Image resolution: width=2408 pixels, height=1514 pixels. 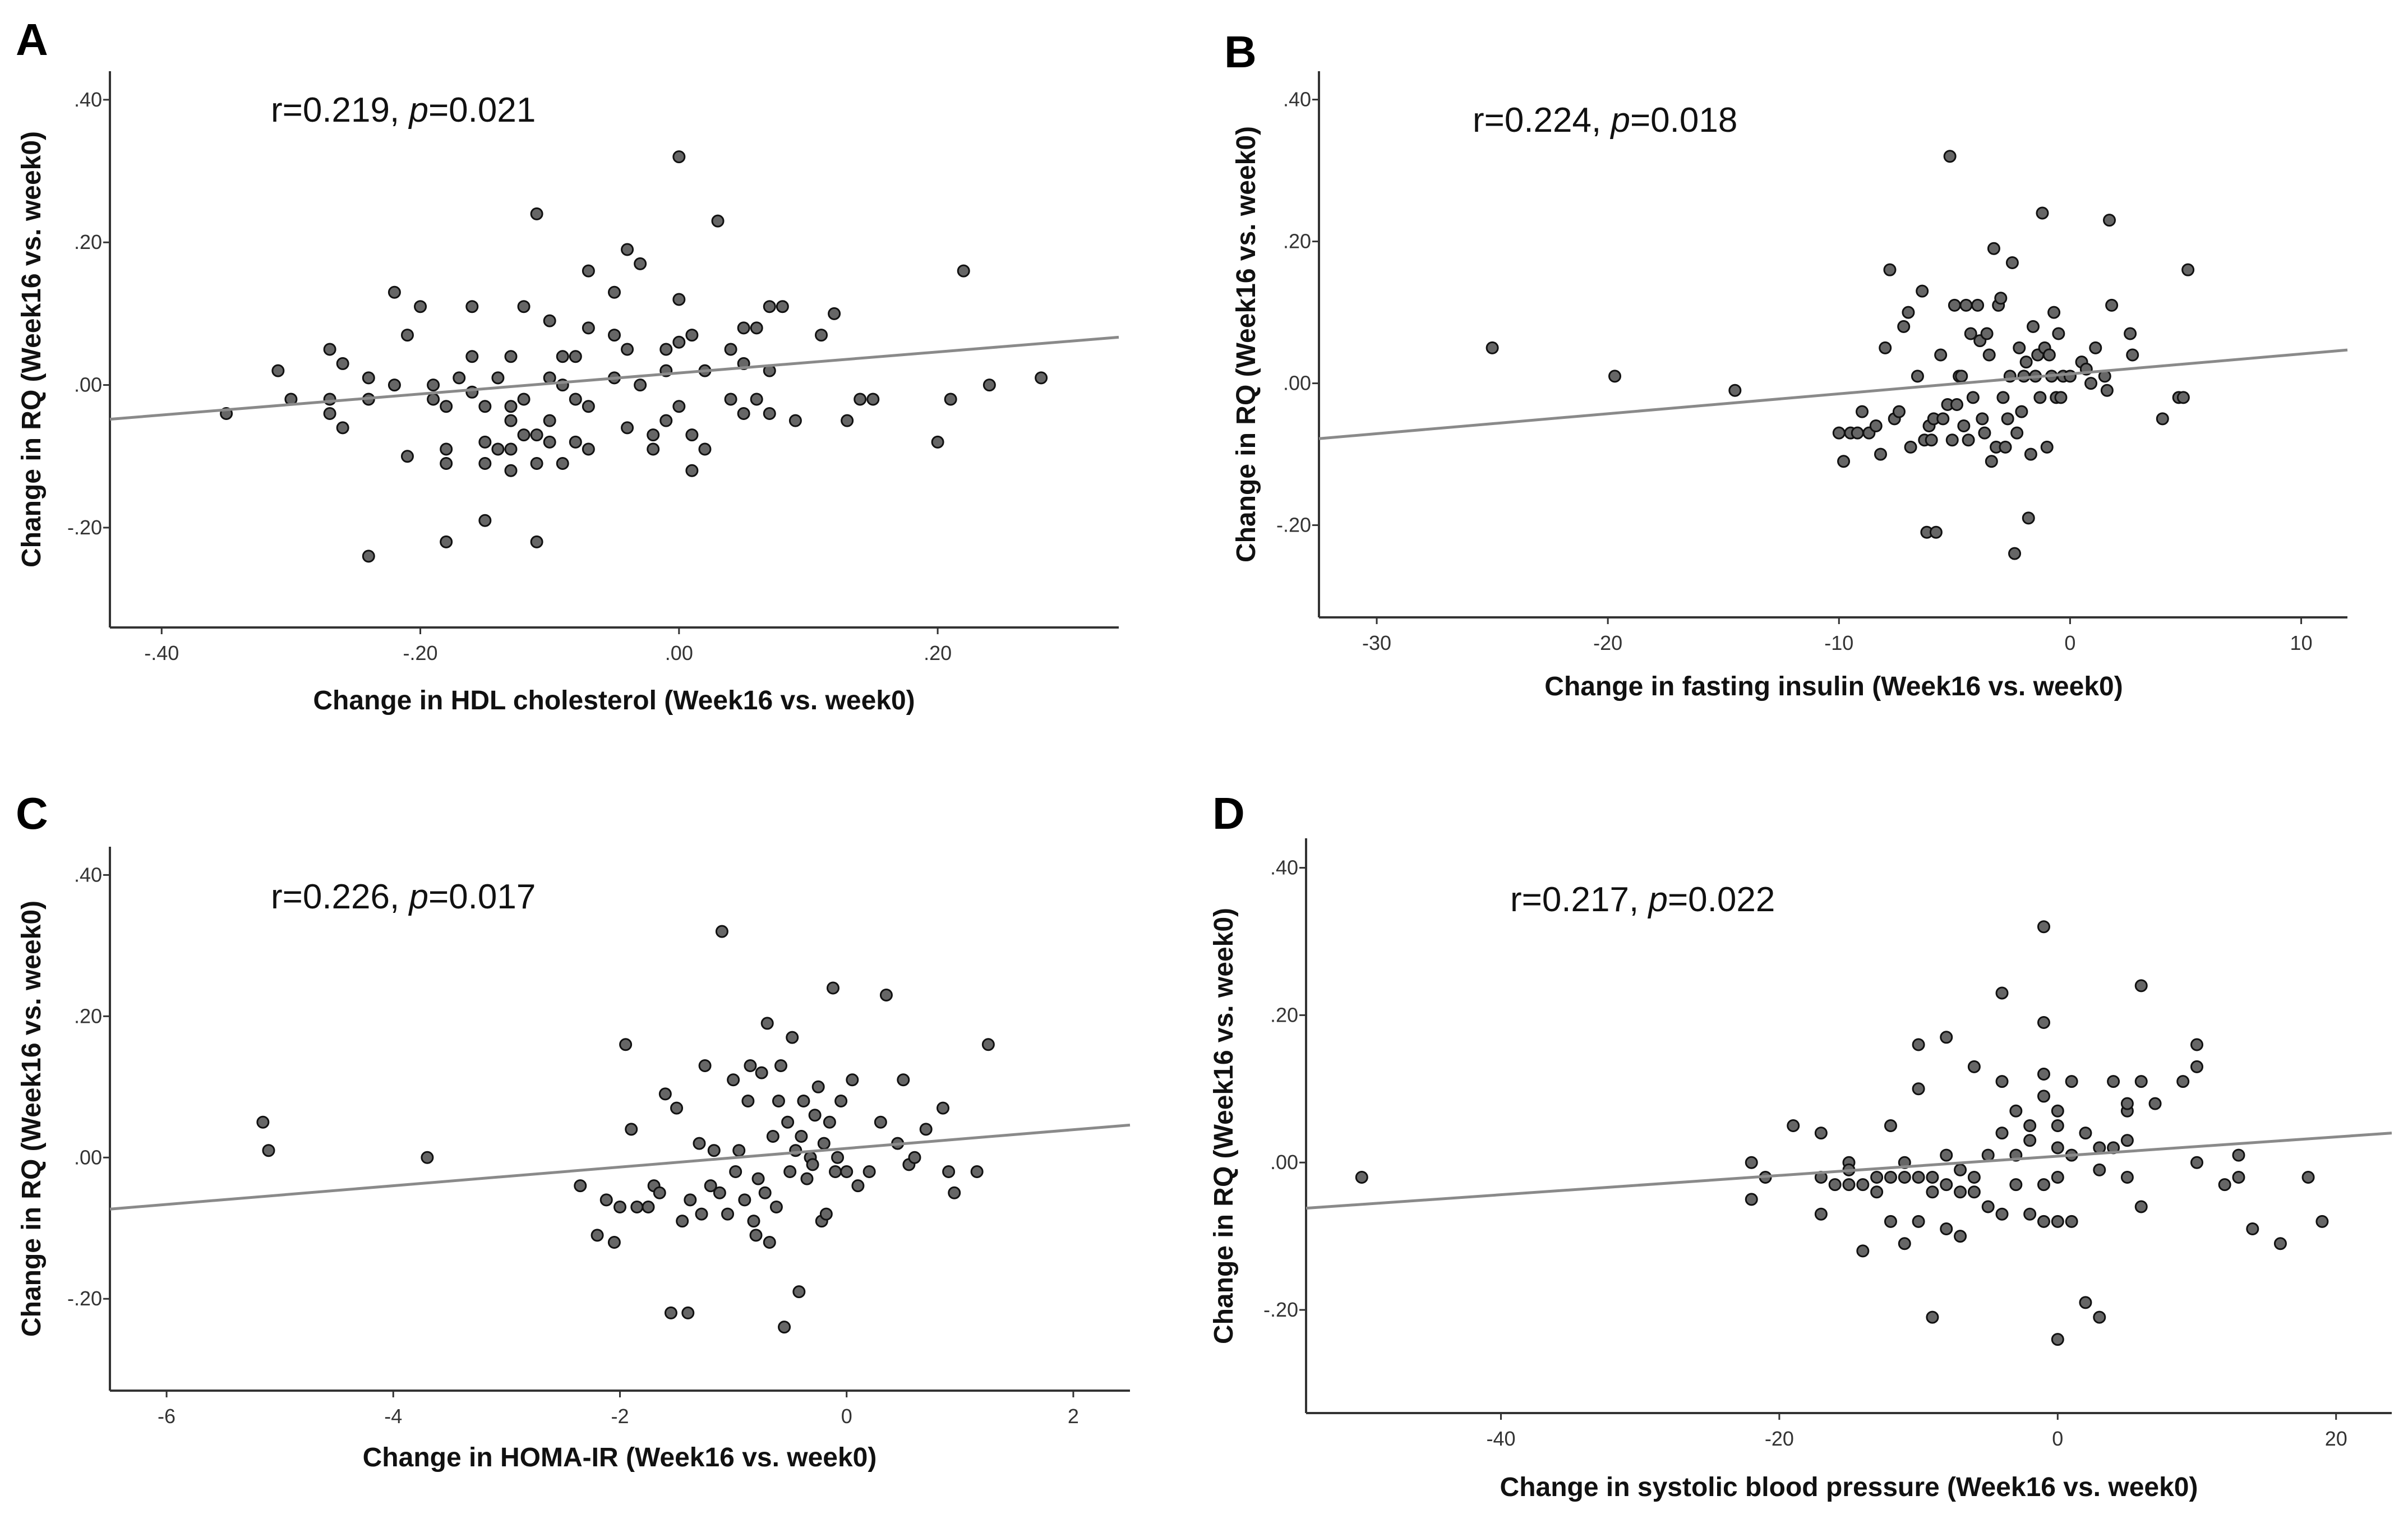 I want to click on x-tick-label: -40, so click(x=1500, y=1439).